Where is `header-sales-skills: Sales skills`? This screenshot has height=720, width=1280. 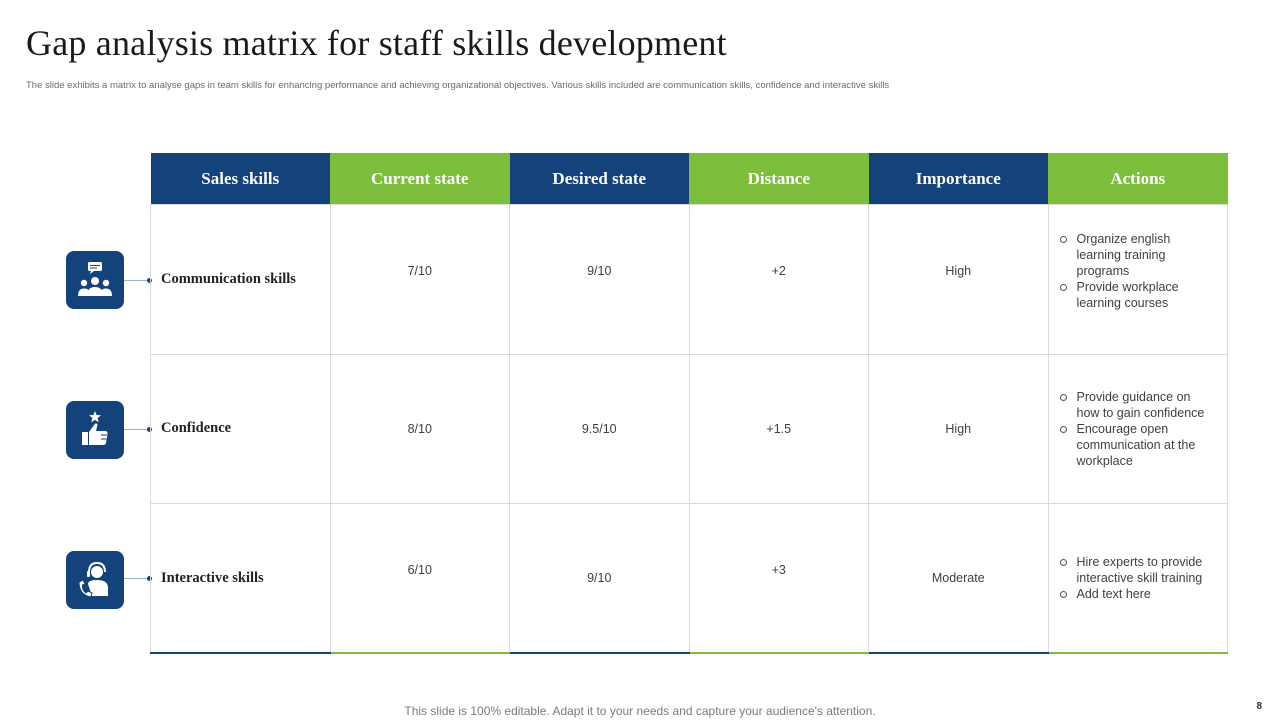 header-sales-skills: Sales skills is located at coordinates (240, 179).